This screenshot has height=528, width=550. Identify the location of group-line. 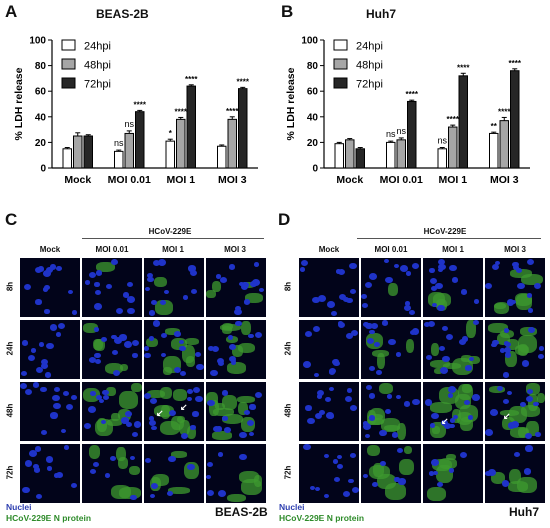
(449, 238).